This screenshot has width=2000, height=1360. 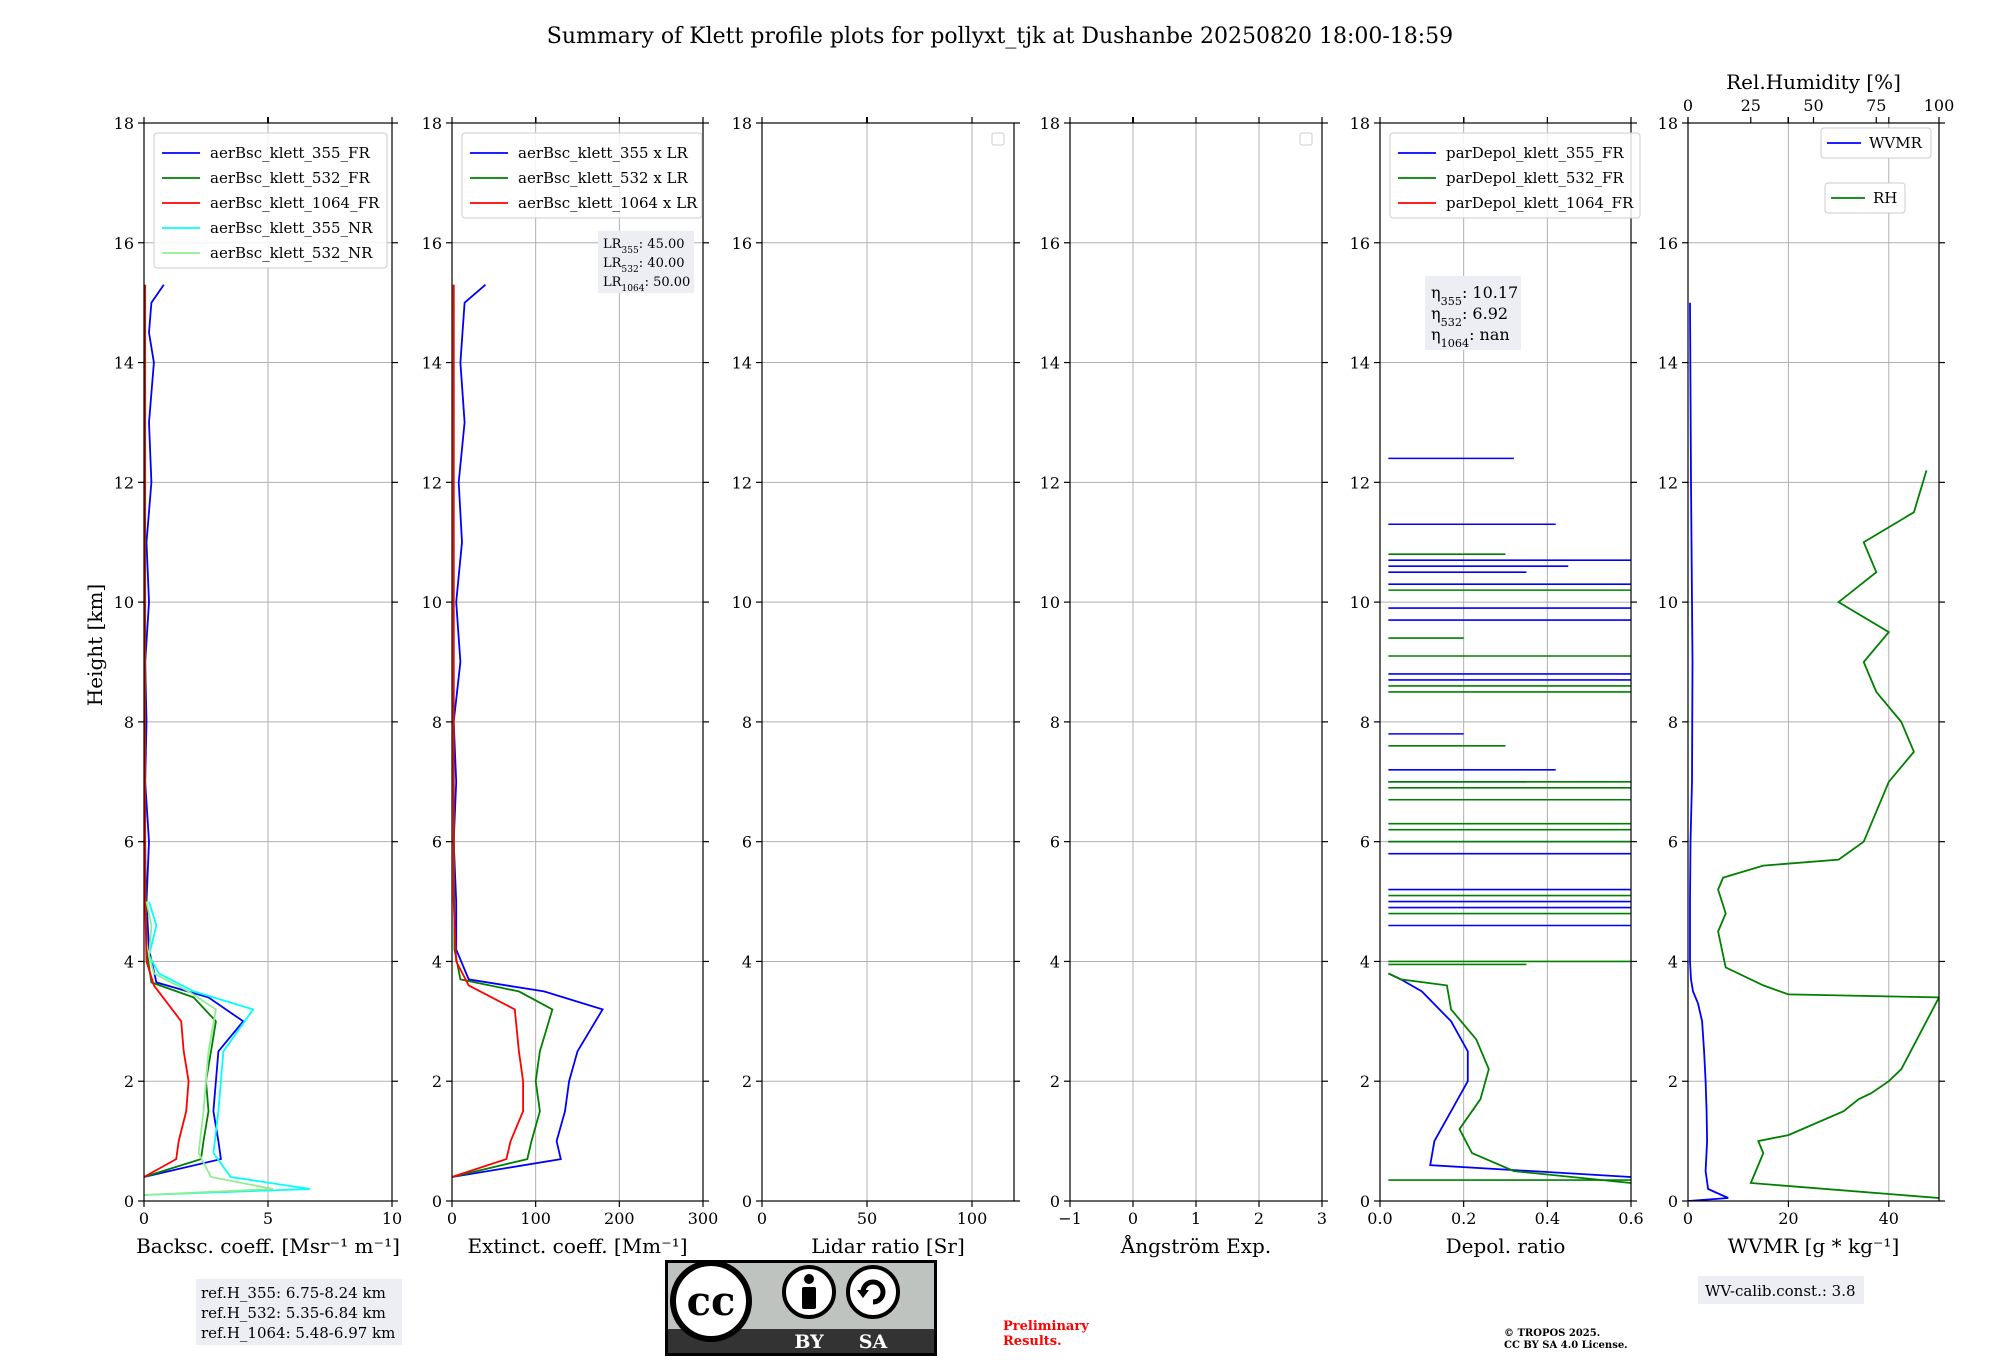 What do you see at coordinates (1673, 842) in the screenshot?
I see `ytick-label-wv-3: 6` at bounding box center [1673, 842].